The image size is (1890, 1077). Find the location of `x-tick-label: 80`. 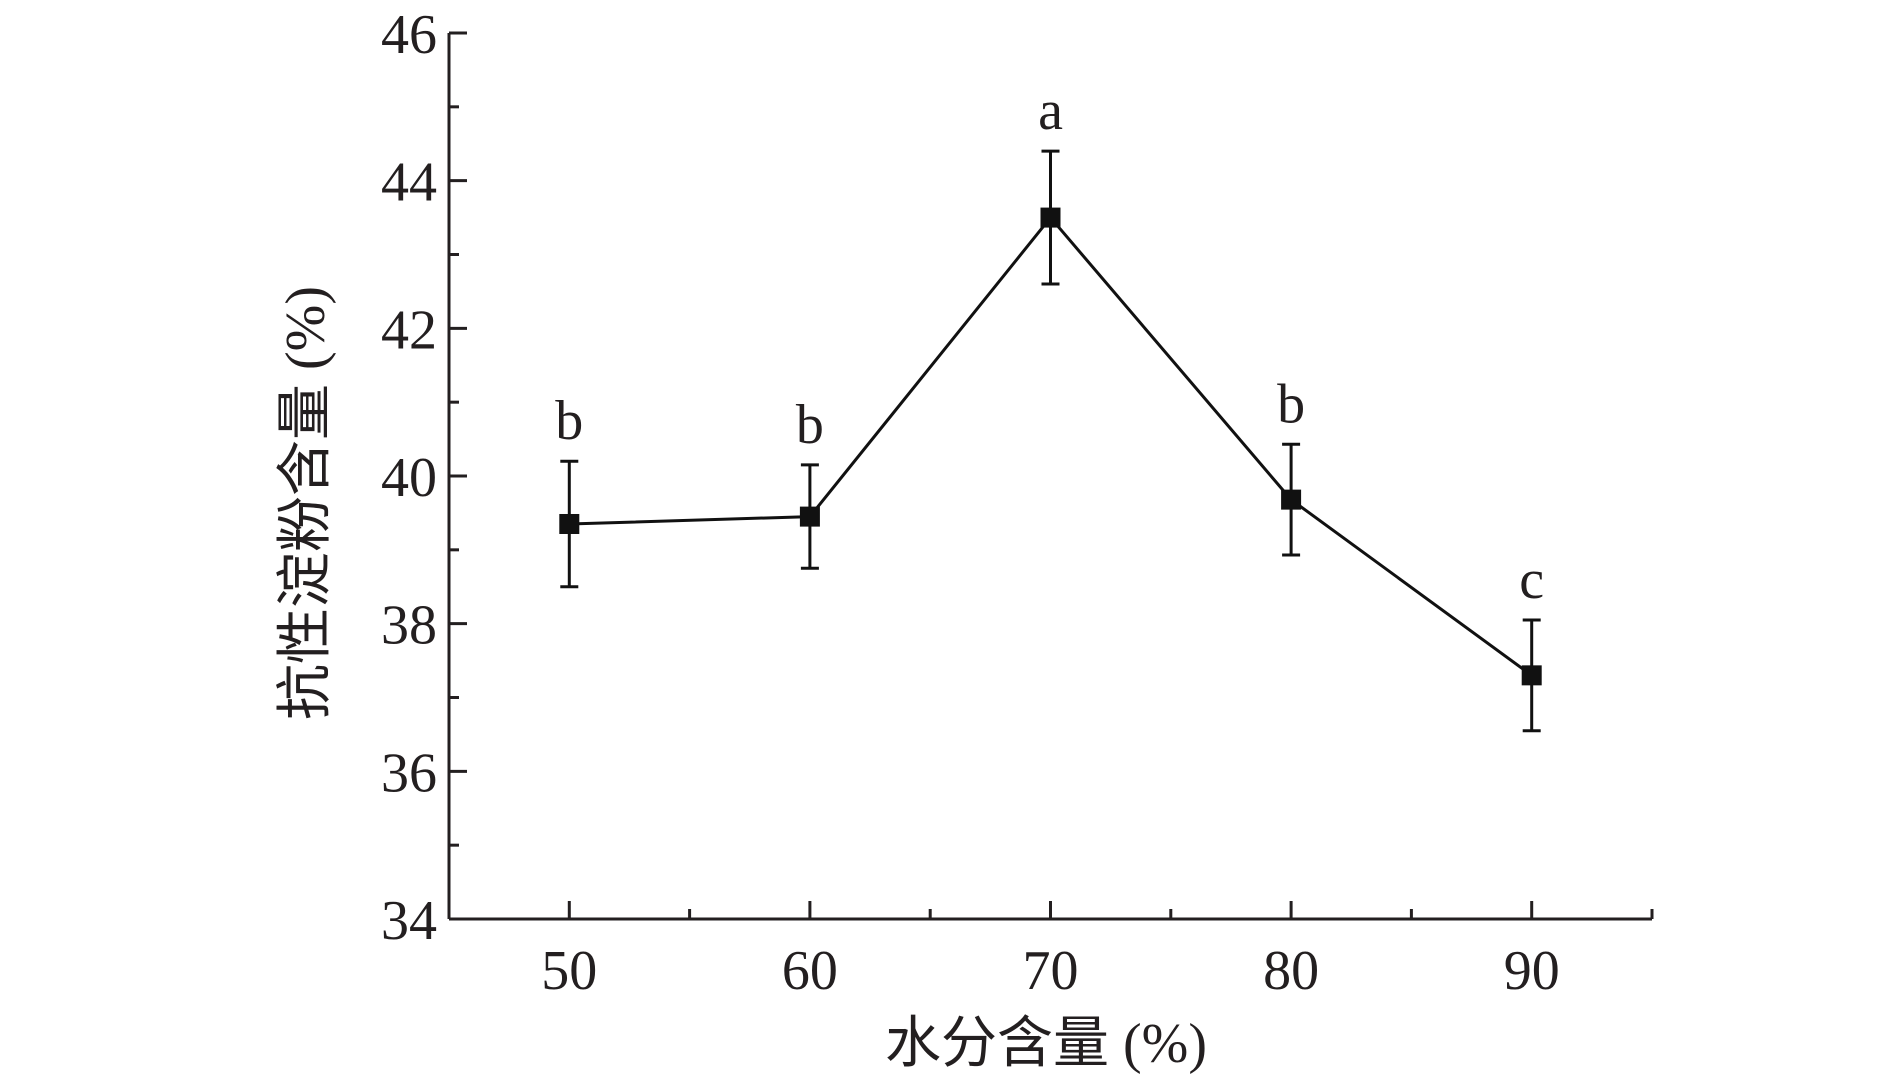

x-tick-label: 80 is located at coordinates (1291, 971).